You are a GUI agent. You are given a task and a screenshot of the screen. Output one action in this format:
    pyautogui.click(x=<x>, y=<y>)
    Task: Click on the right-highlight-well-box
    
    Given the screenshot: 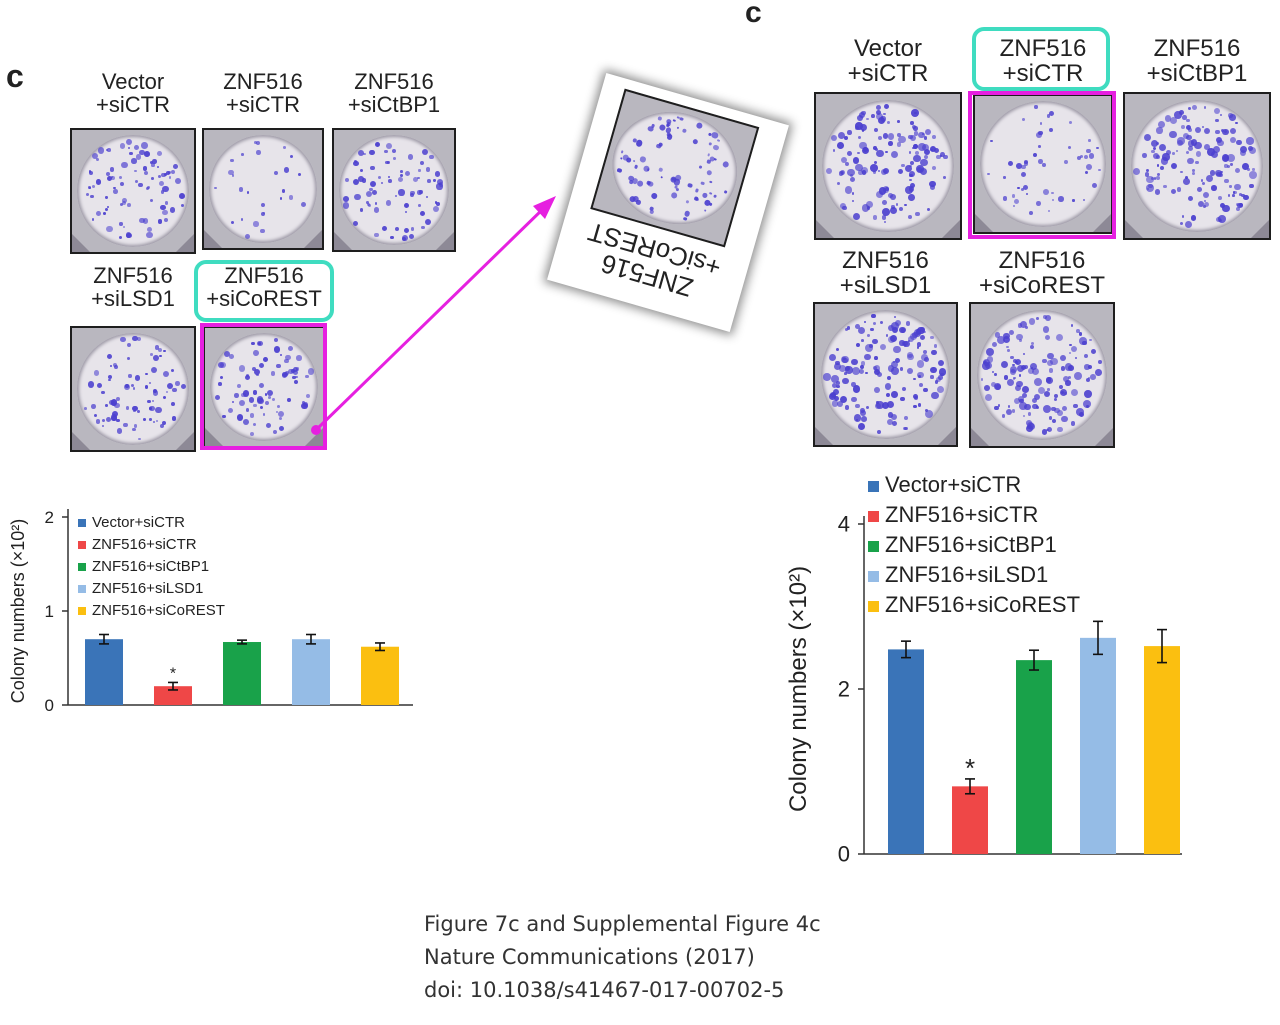 What is the action you would take?
    pyautogui.click(x=1042, y=165)
    